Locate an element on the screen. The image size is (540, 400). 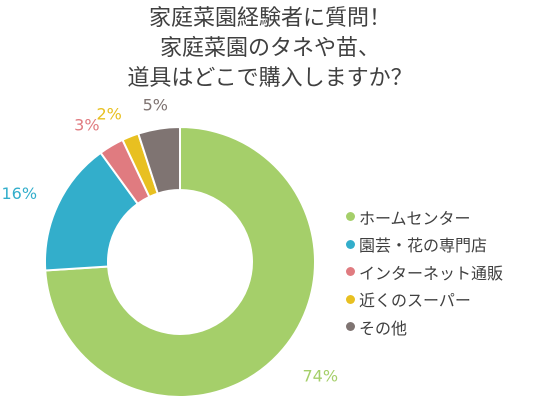
legend-label: インターネット通販 is located at coordinates (431, 273).